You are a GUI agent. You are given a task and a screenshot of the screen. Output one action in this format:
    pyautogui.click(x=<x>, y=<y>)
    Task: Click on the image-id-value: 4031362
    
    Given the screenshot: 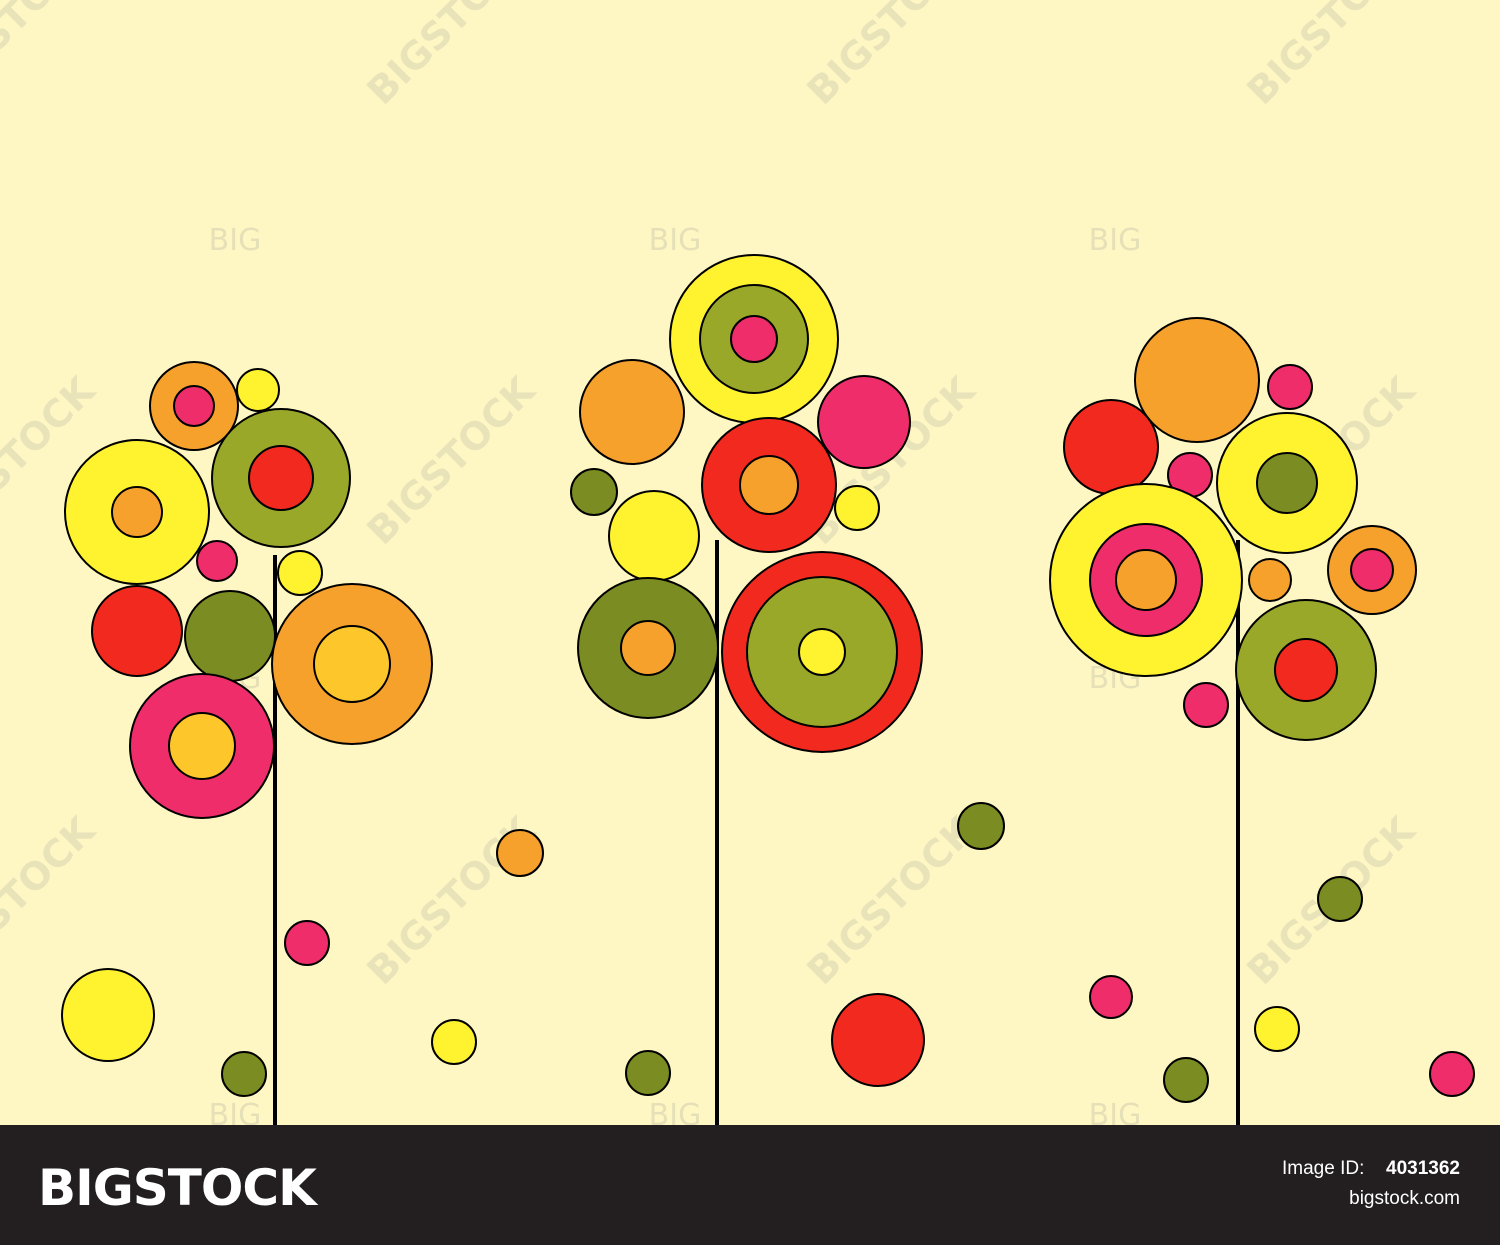 What is the action you would take?
    pyautogui.click(x=1423, y=1168)
    